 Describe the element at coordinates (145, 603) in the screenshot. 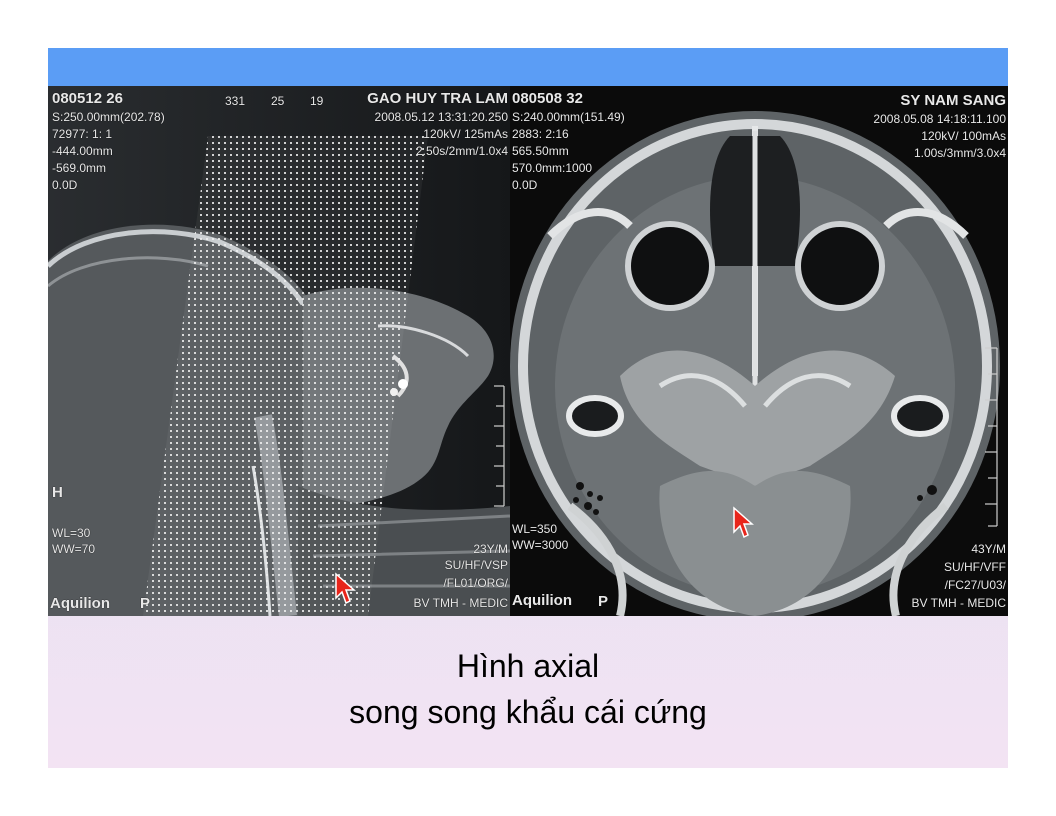

I see `left-posterior-label: P` at that location.